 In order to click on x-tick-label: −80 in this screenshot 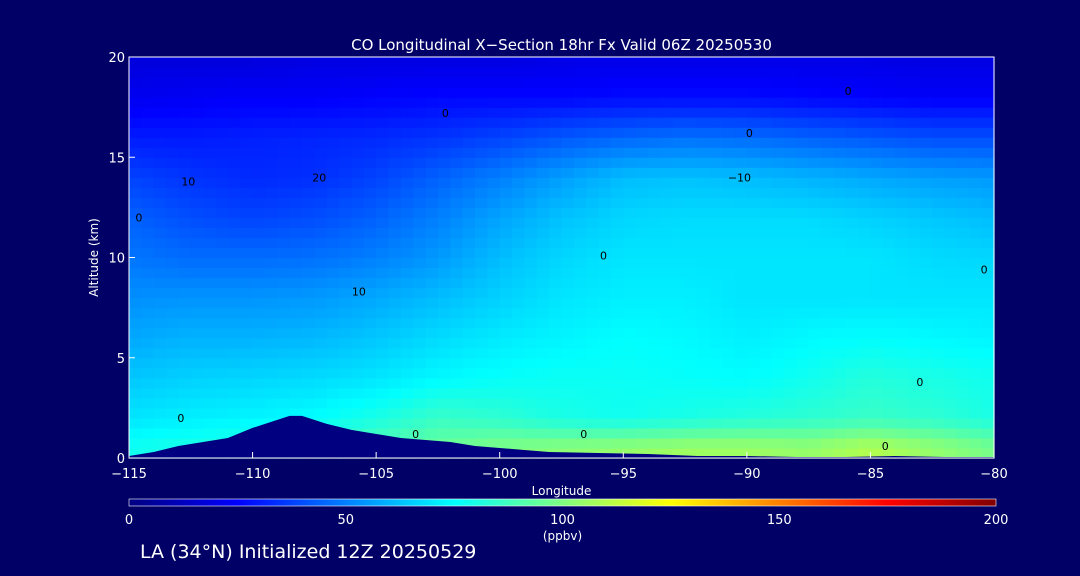, I will do `click(993, 474)`.